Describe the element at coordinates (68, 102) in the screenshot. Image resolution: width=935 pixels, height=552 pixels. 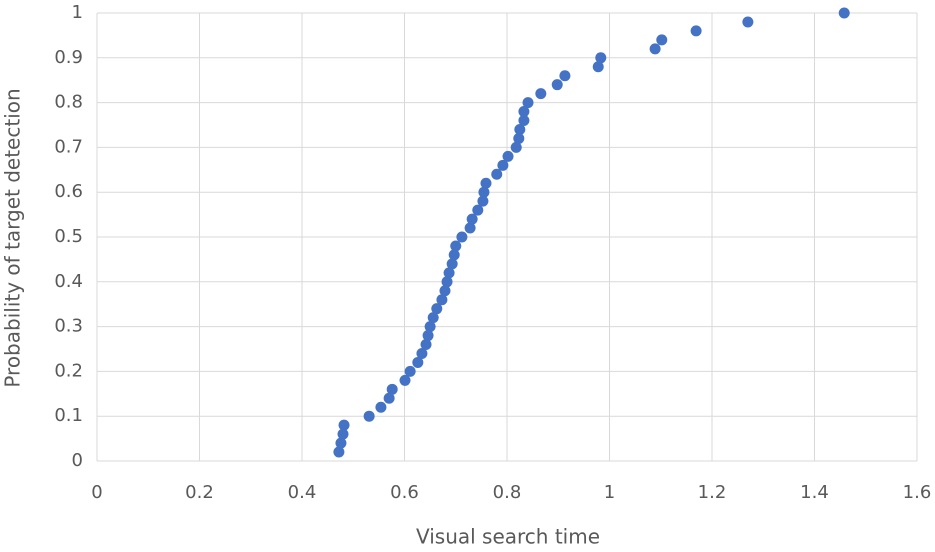
I see `y-tick-label: 0.8` at that location.